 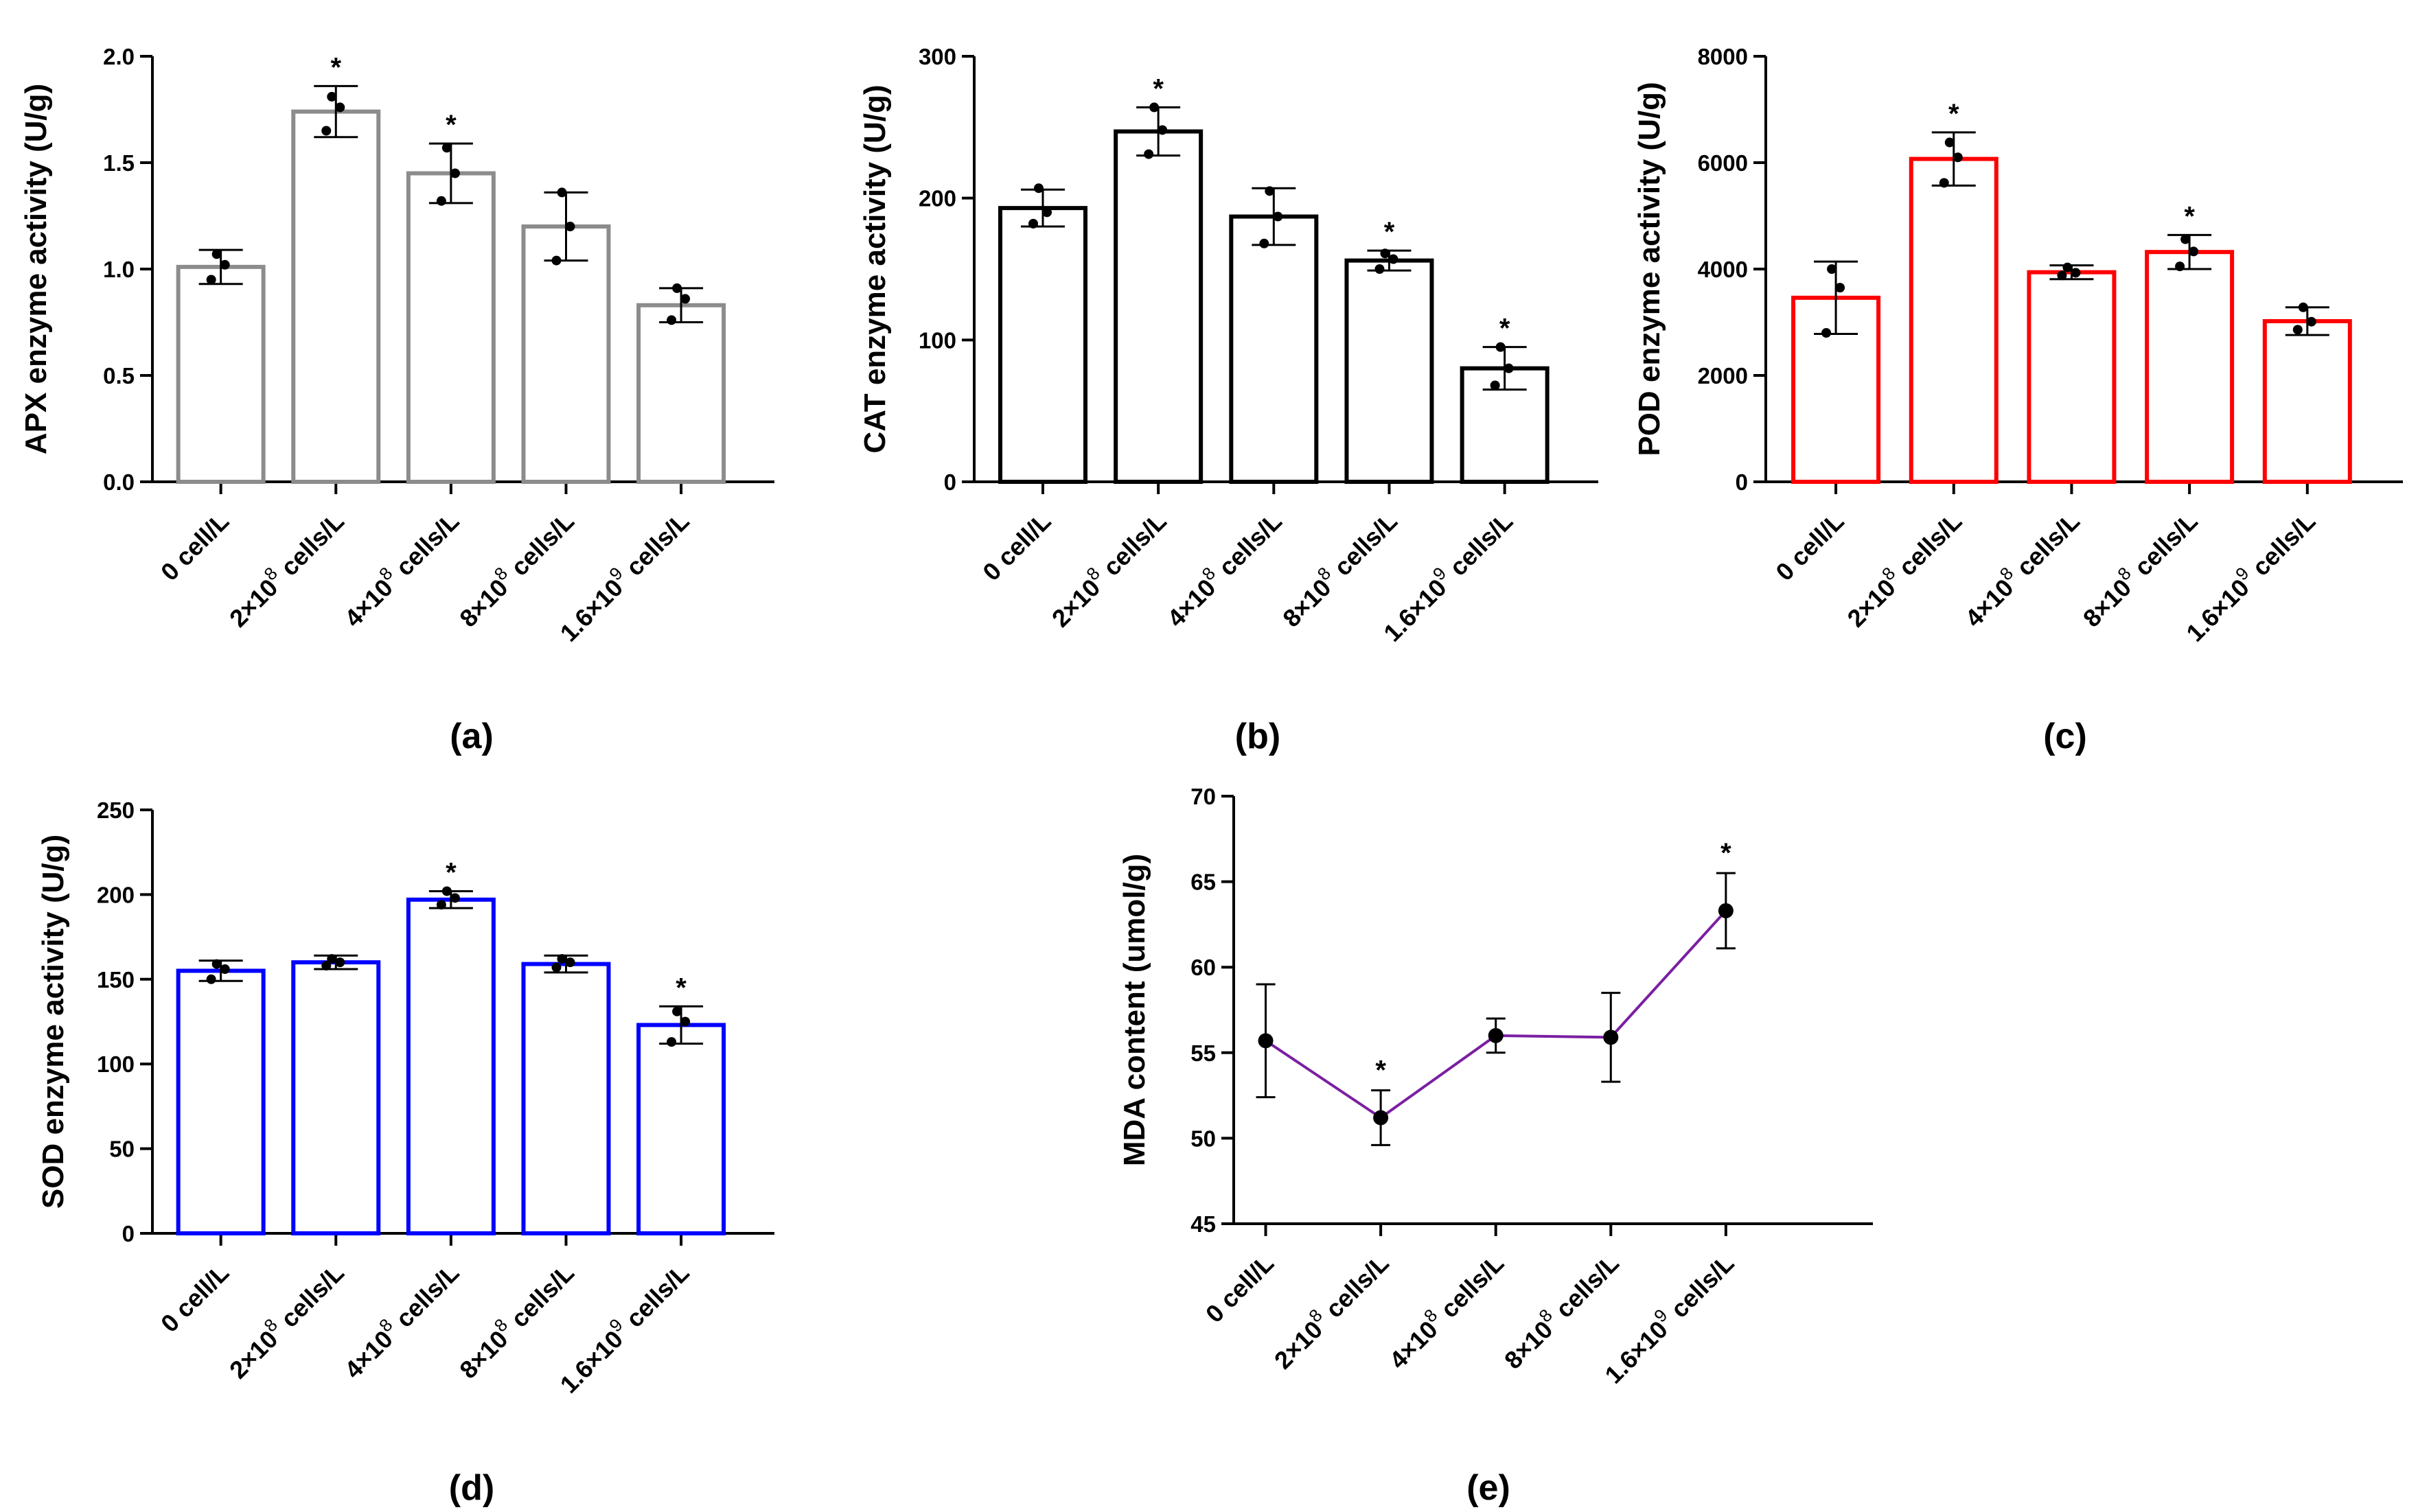 What do you see at coordinates (471, 1488) in the screenshot?
I see `panel-label: (d)` at bounding box center [471, 1488].